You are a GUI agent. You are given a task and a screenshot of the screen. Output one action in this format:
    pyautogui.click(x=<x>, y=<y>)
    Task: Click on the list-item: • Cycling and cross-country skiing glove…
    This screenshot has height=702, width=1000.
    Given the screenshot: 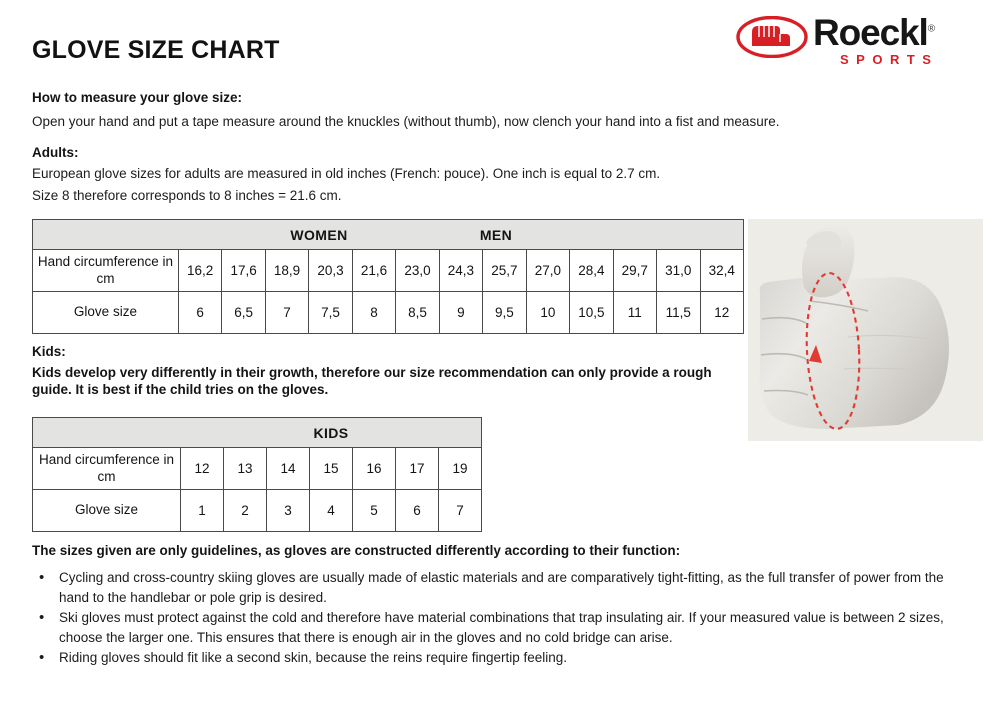 What is the action you would take?
    pyautogui.click(x=504, y=587)
    